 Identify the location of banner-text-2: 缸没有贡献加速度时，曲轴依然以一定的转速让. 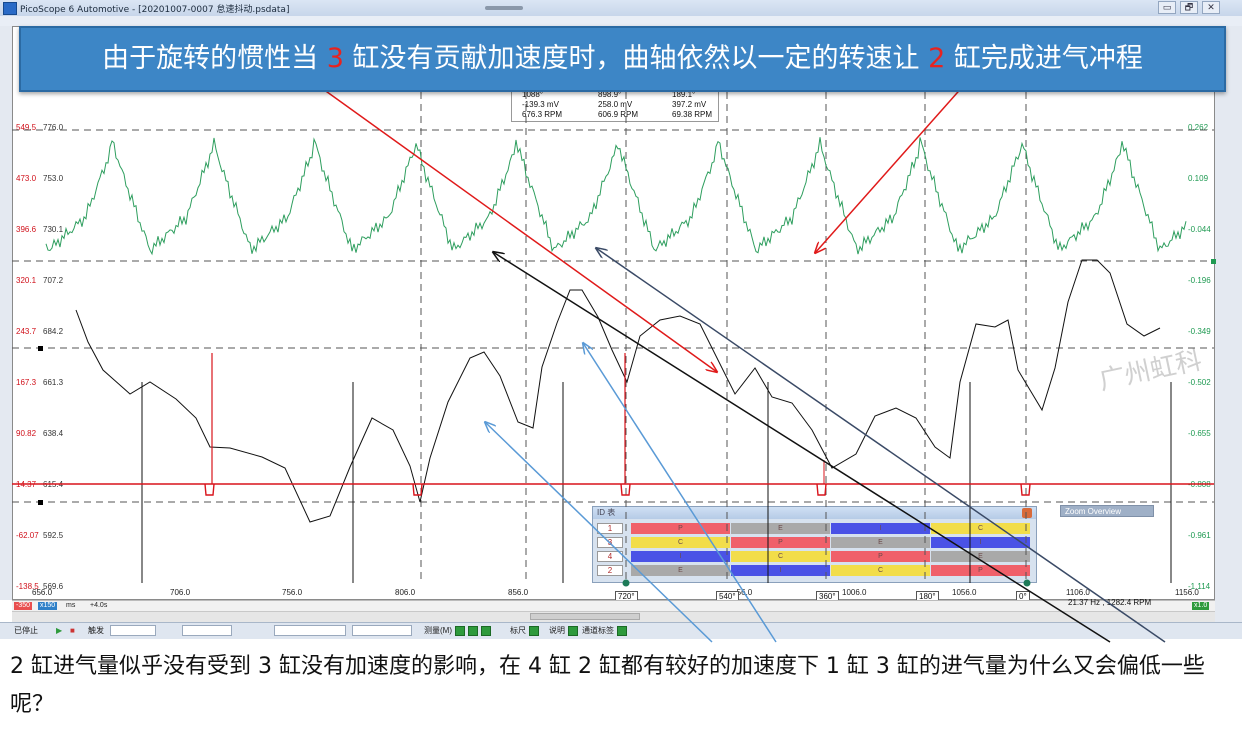
(636, 58).